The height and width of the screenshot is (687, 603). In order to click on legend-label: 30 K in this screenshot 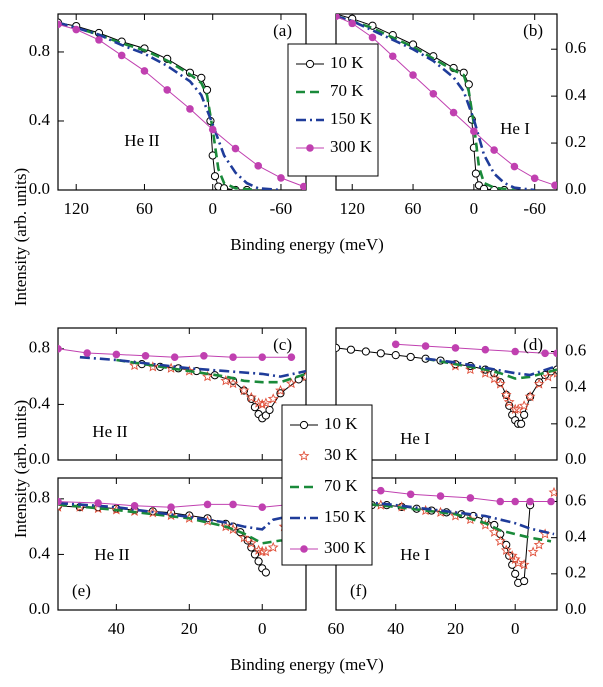, I will do `click(341, 454)`.